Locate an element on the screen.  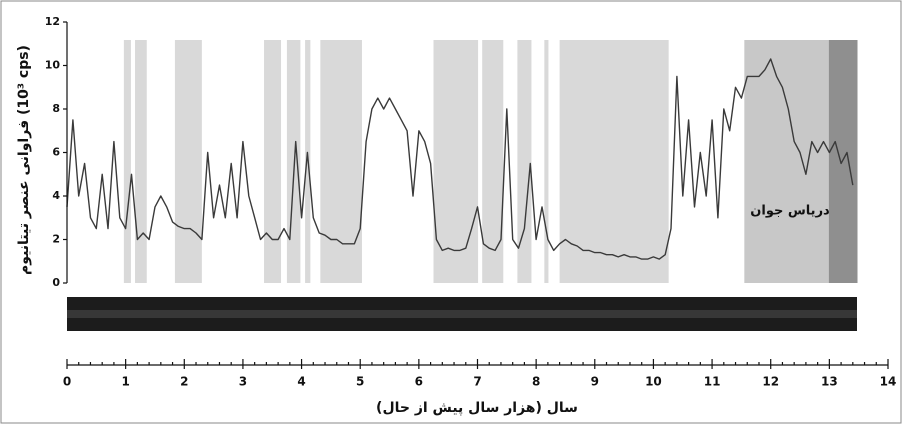
x-tick-label: 1 is located at coordinates (125, 382).